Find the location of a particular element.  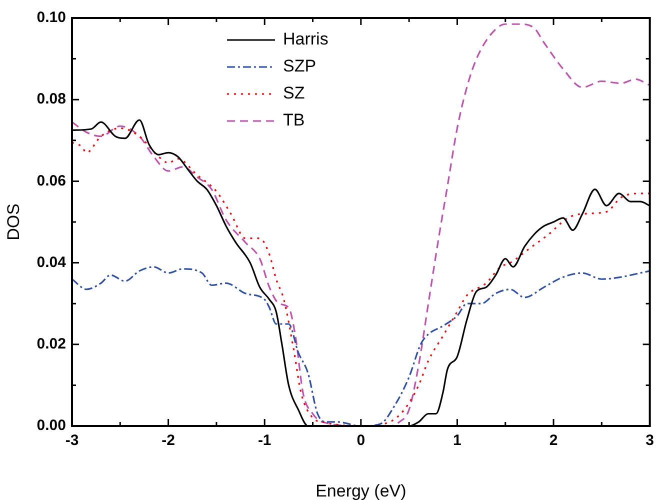

legend-label: TB is located at coordinates (294, 120).